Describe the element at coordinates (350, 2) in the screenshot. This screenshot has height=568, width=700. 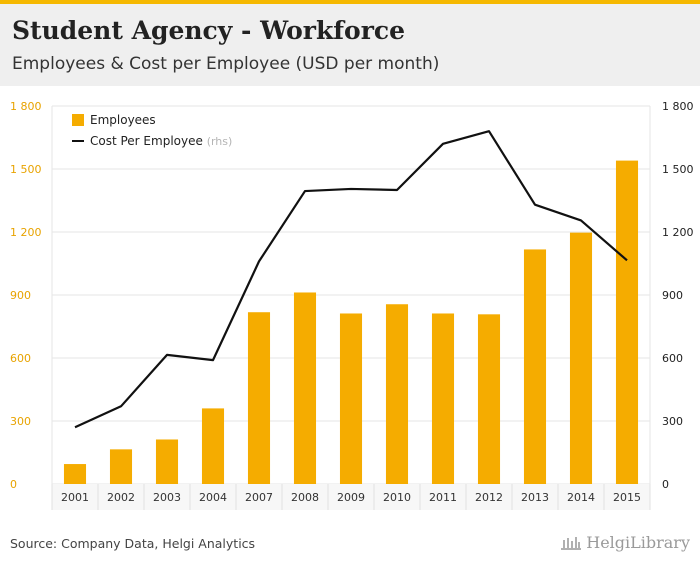
I see `top-accent-rule` at that location.